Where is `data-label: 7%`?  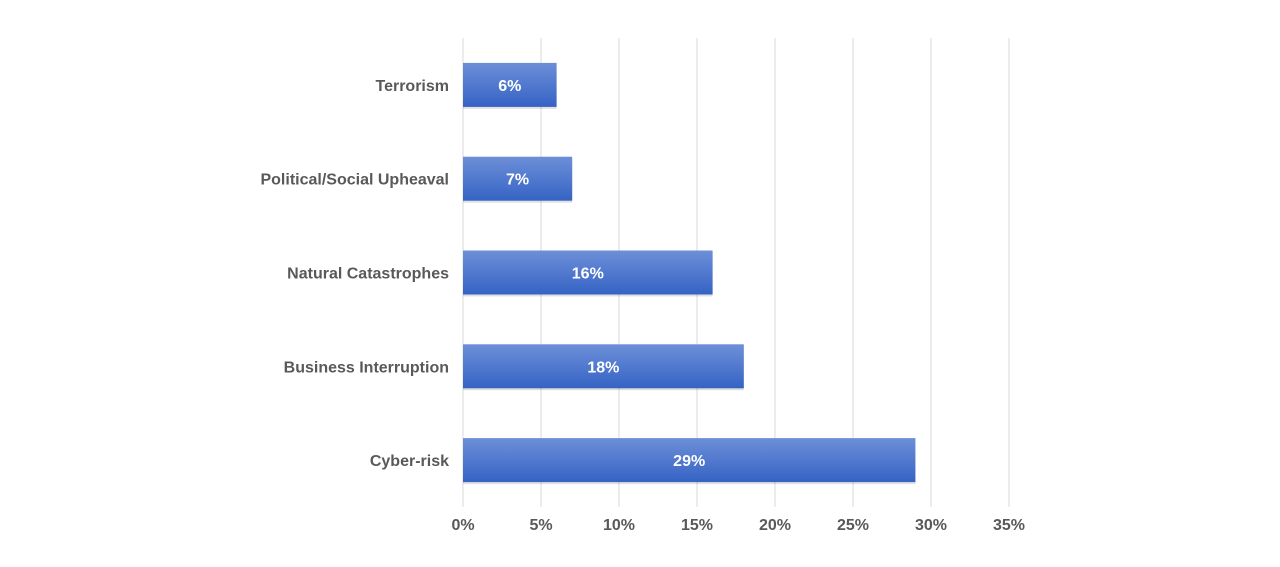
data-label: 7% is located at coordinates (517, 180).